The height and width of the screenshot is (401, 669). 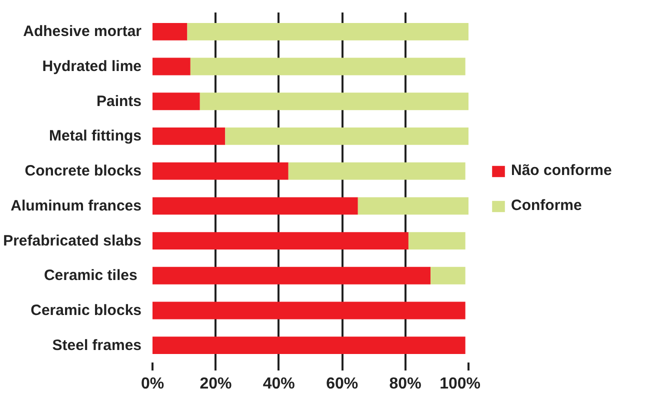 I want to click on y-tick-label: Adhesive mortar, so click(x=82, y=31).